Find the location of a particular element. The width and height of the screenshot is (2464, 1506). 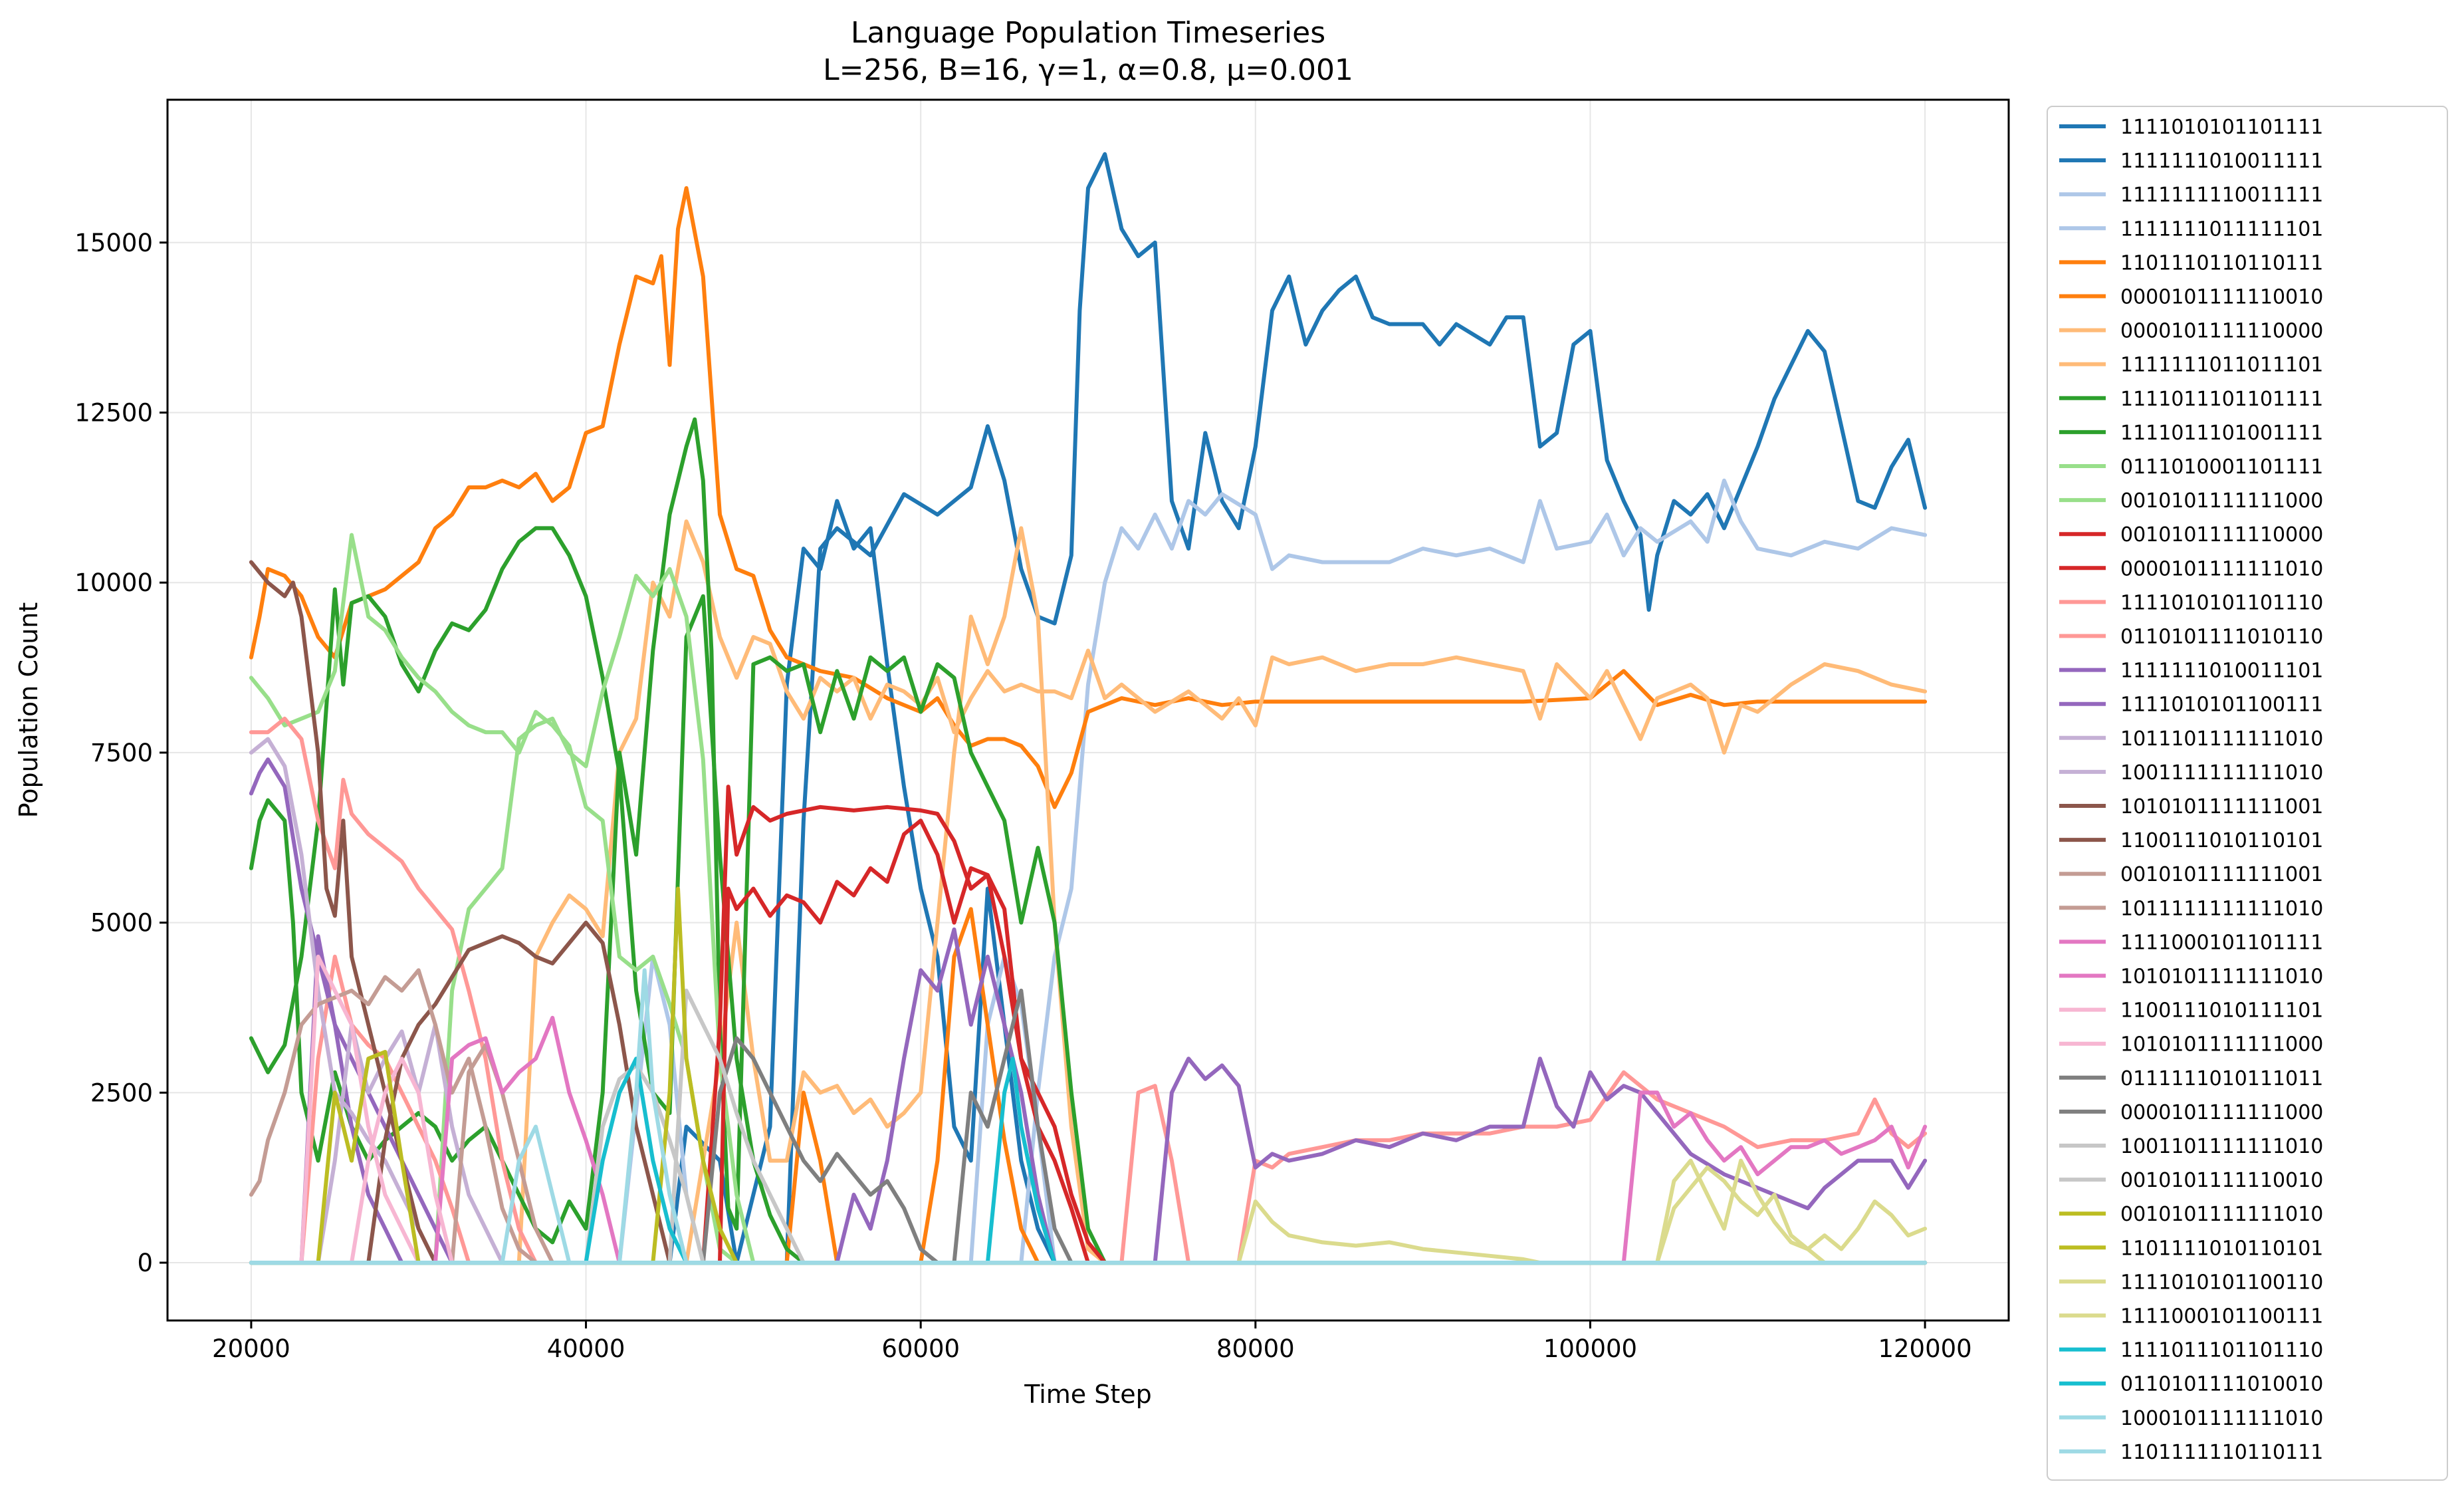

x-tick-label: 40000 is located at coordinates (586, 1348).